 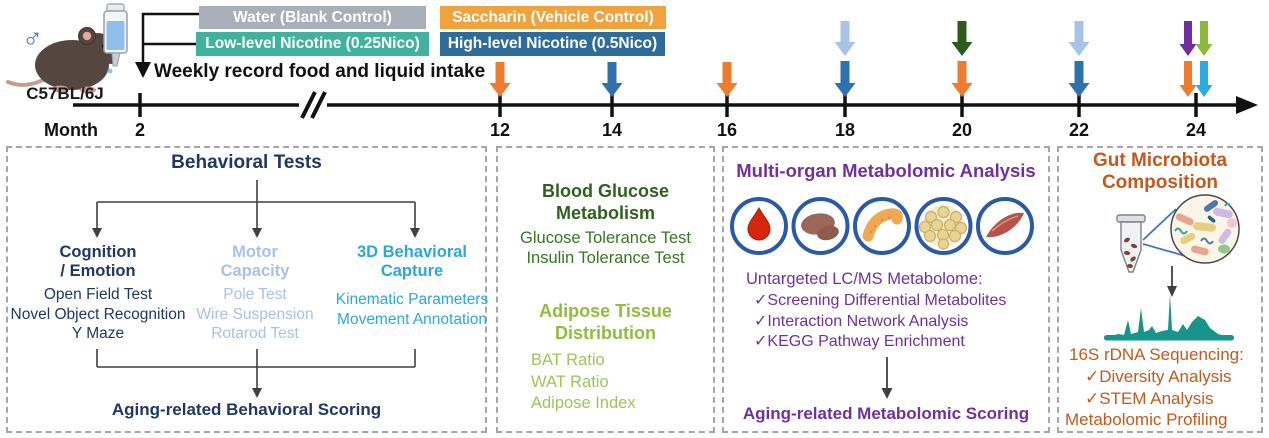 What do you see at coordinates (1005, 225) in the screenshot?
I see `muscle-icon` at bounding box center [1005, 225].